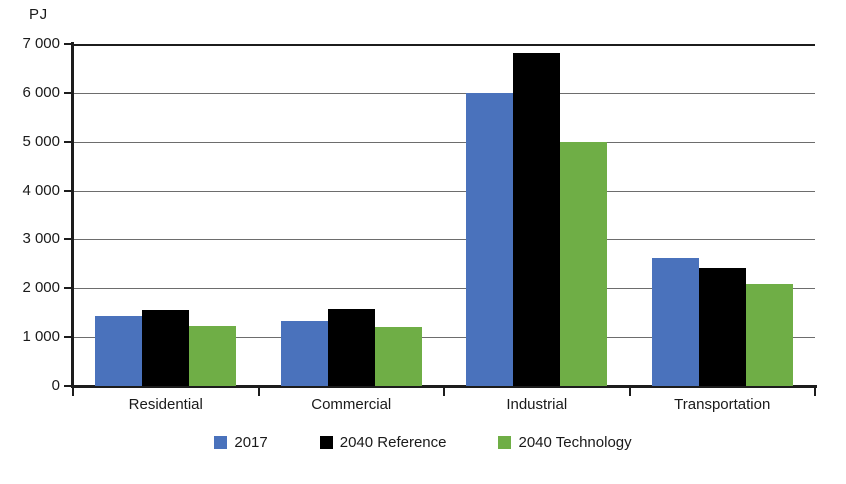 This screenshot has width=846, height=484. Describe the element at coordinates (351, 404) in the screenshot. I see `x-axis-category-label: Commercial` at that location.